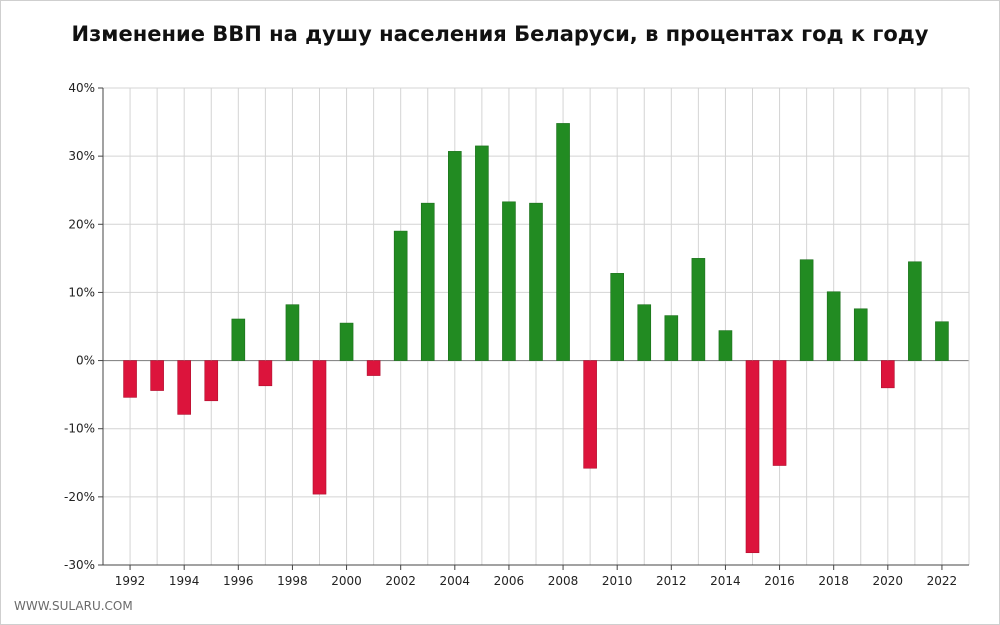 Image resolution: width=1000 pixels, height=625 pixels. What do you see at coordinates (400, 581) in the screenshot?
I see `x-tick-label: 2002` at bounding box center [400, 581].